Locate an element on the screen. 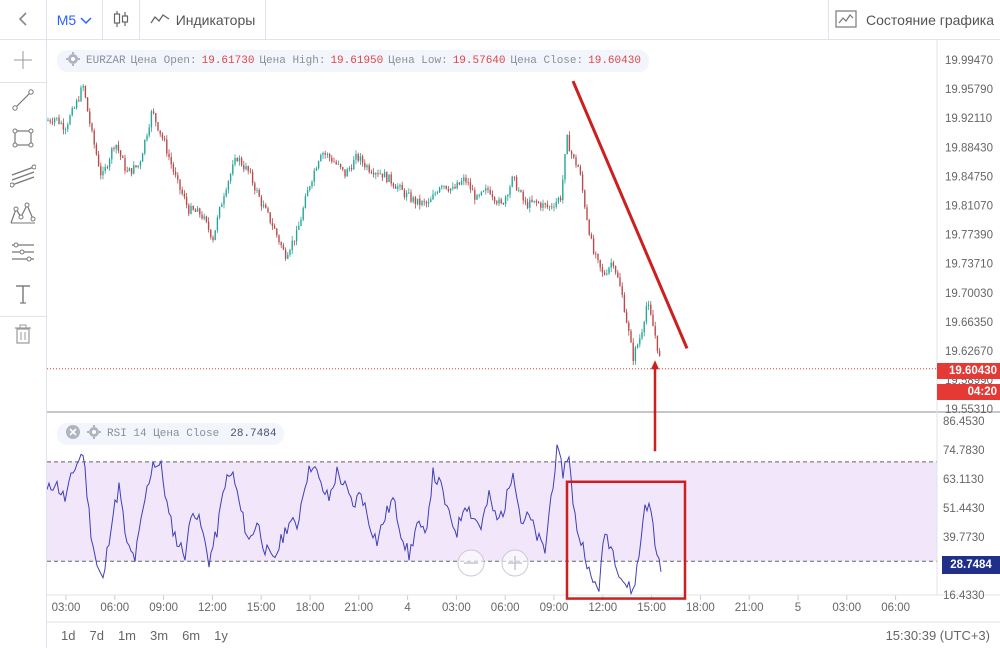 Image resolution: width=1000 pixels, height=648 pixels. price-axis-label: 19.99470 is located at coordinates (969, 61).